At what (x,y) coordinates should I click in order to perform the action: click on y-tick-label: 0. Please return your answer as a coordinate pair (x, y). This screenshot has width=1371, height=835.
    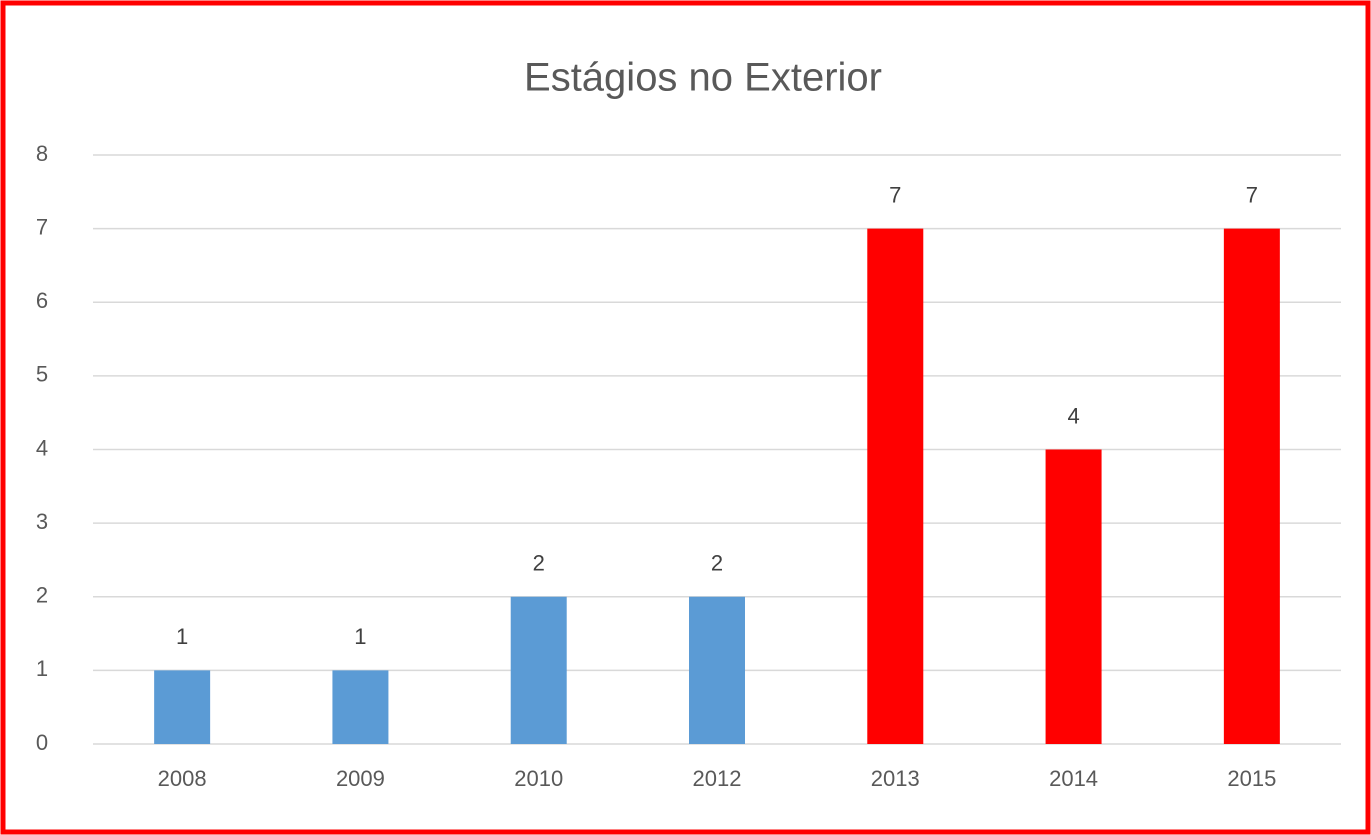
    Looking at the image, I should click on (42, 742).